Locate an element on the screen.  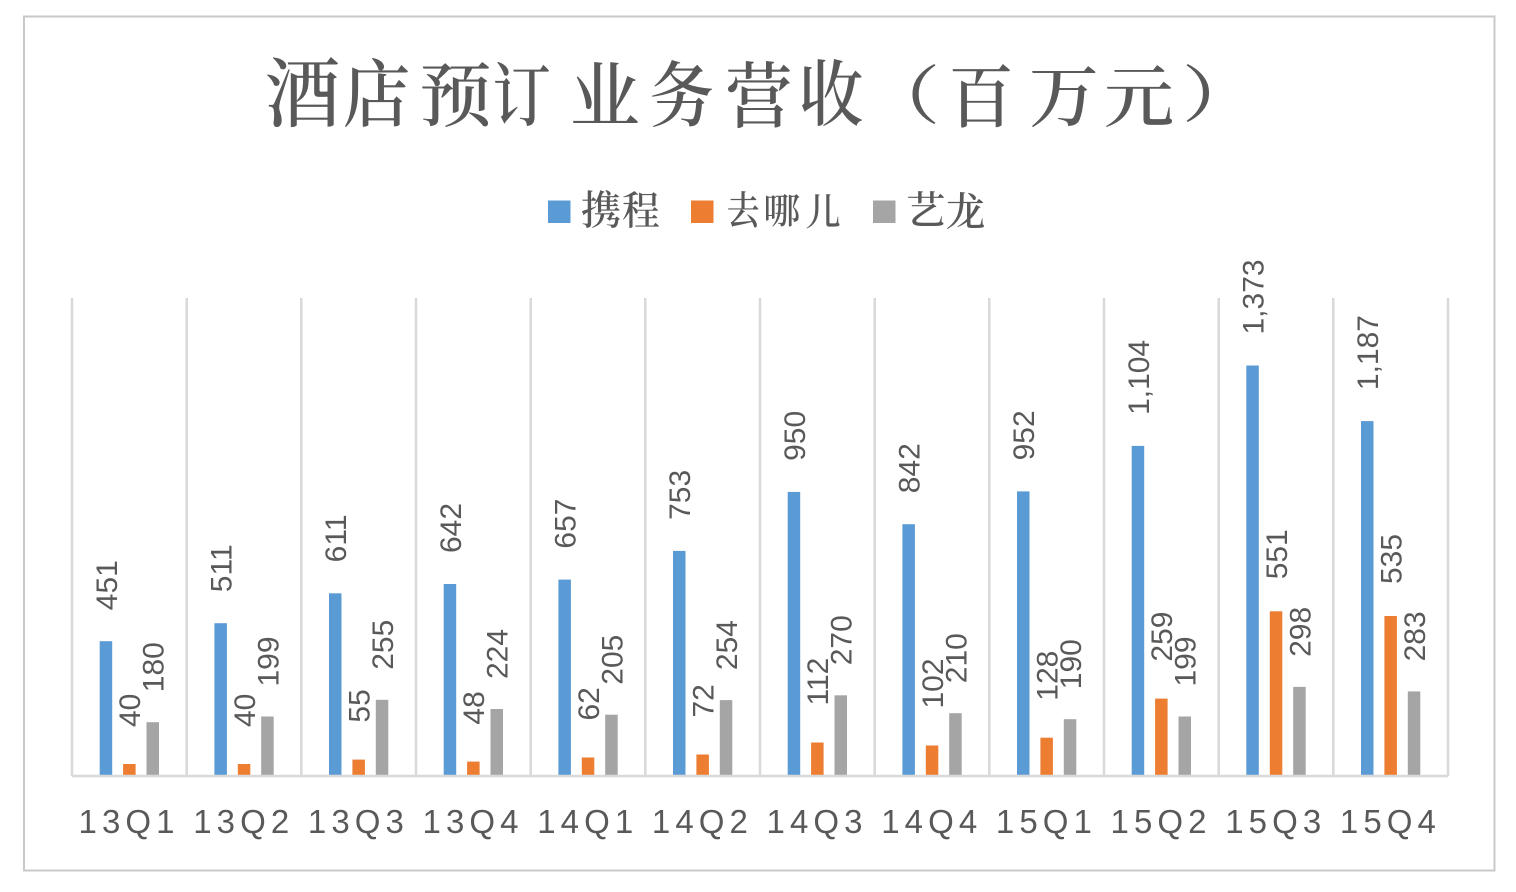
svg-text: 15Q4 is located at coordinates (1388, 821).